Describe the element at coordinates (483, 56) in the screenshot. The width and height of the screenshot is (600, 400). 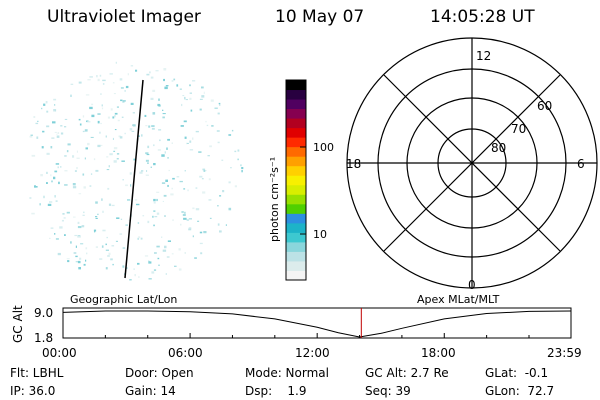
I see `mlt-label-12: 12` at that location.